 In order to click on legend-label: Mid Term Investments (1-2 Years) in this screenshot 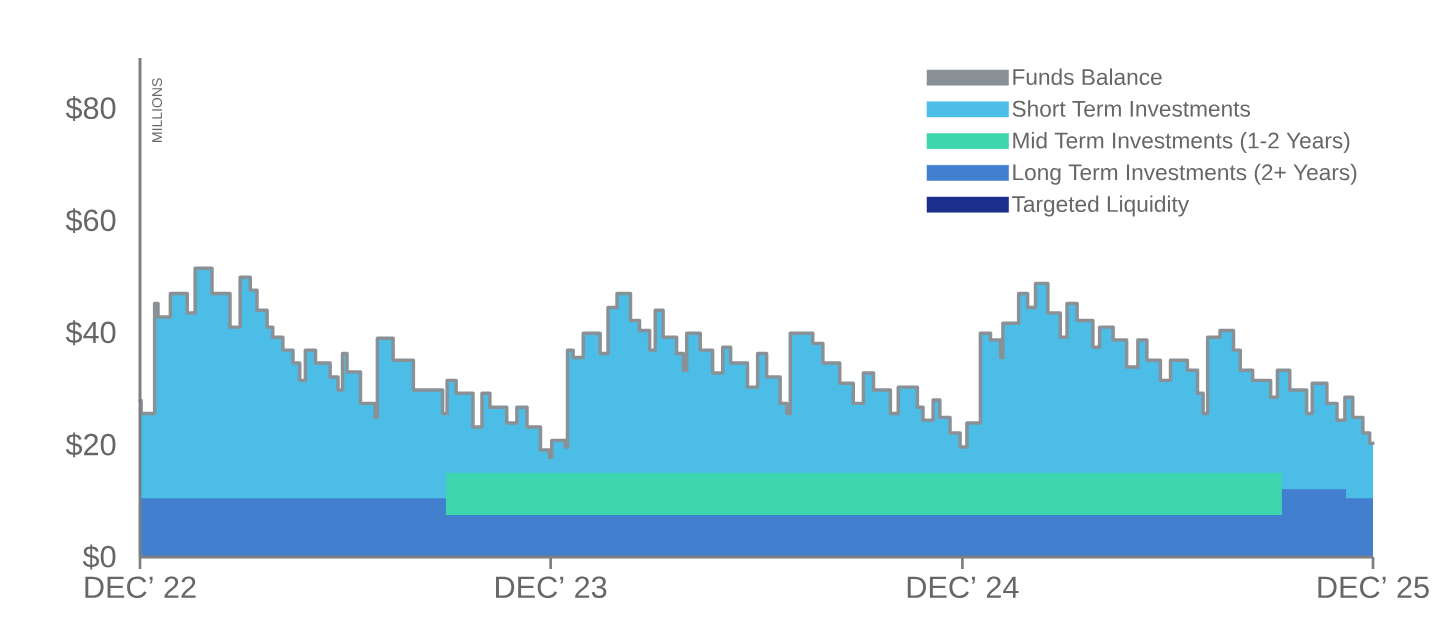, I will do `click(1181, 142)`.